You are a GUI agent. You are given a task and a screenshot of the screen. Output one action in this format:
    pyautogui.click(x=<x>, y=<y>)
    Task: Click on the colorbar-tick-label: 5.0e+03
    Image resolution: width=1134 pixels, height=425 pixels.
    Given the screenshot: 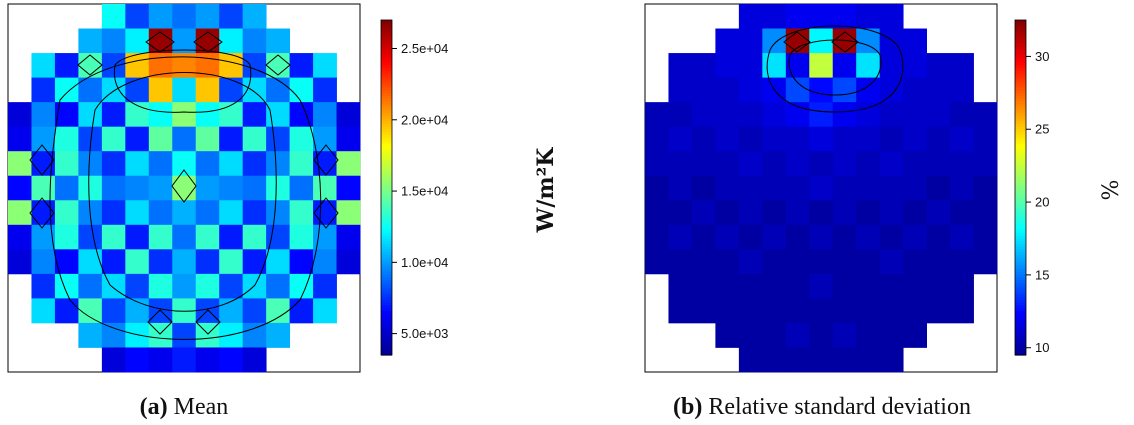 What is the action you would take?
    pyautogui.click(x=424, y=333)
    